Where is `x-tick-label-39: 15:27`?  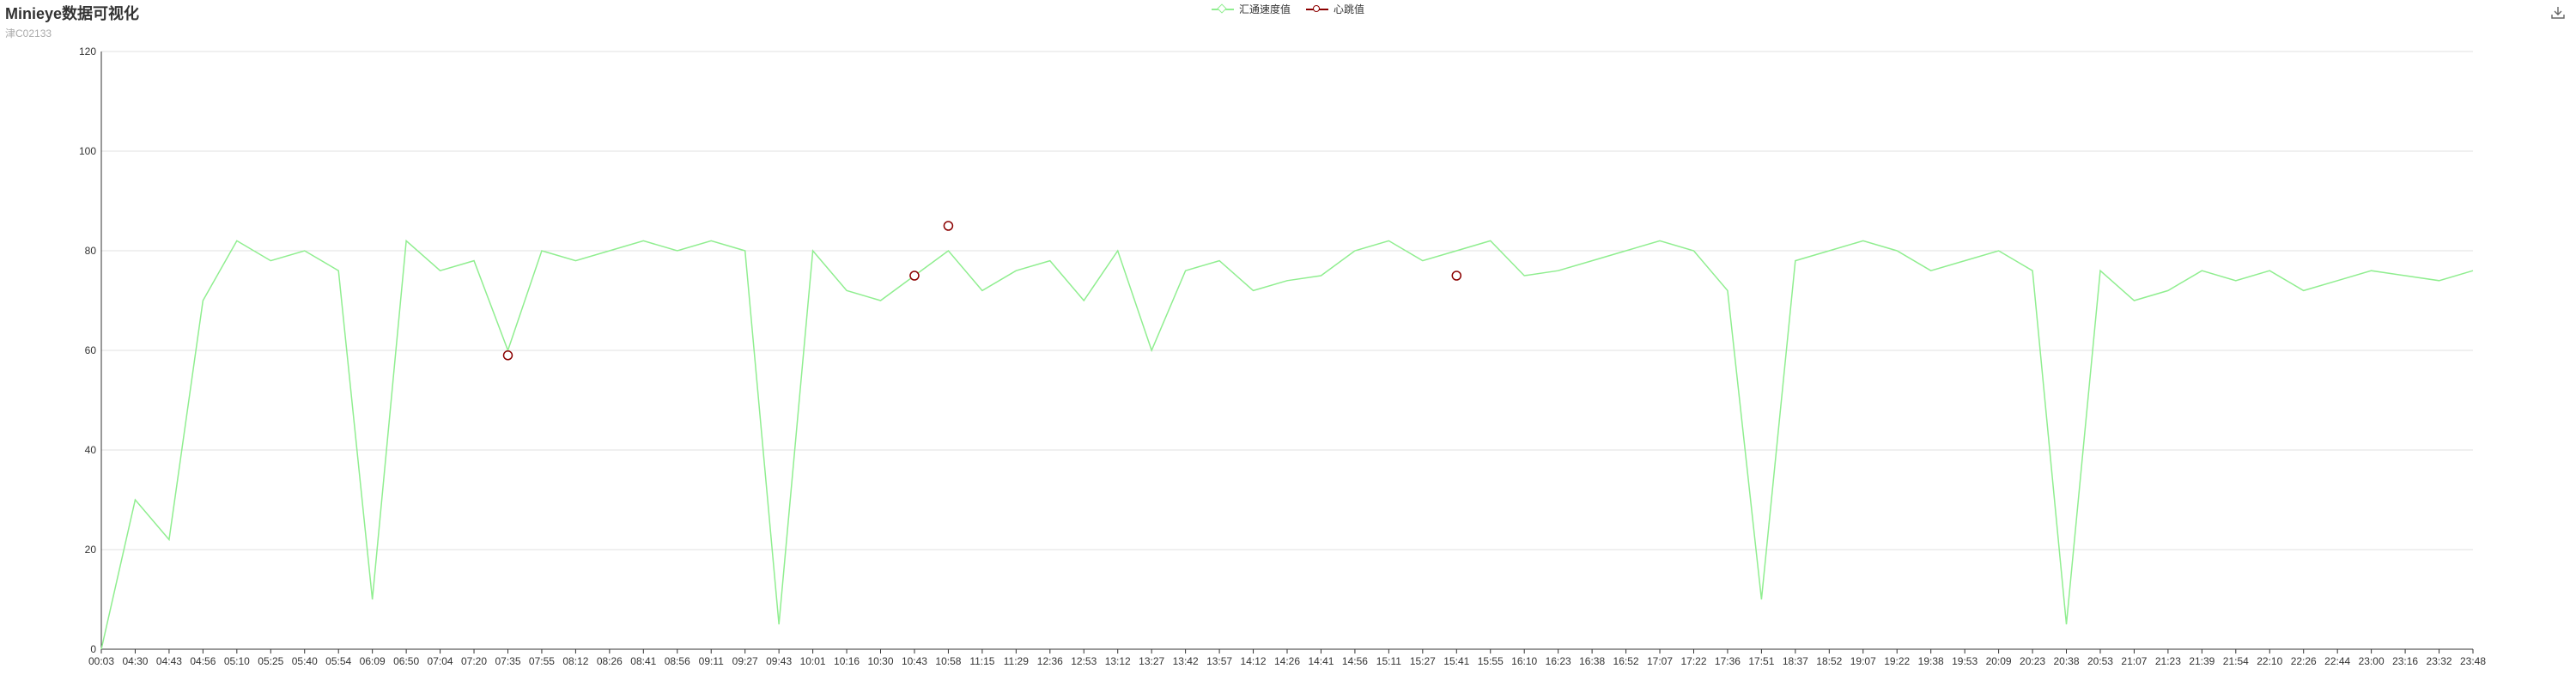
x-tick-label-39: 15:27 is located at coordinates (1423, 661).